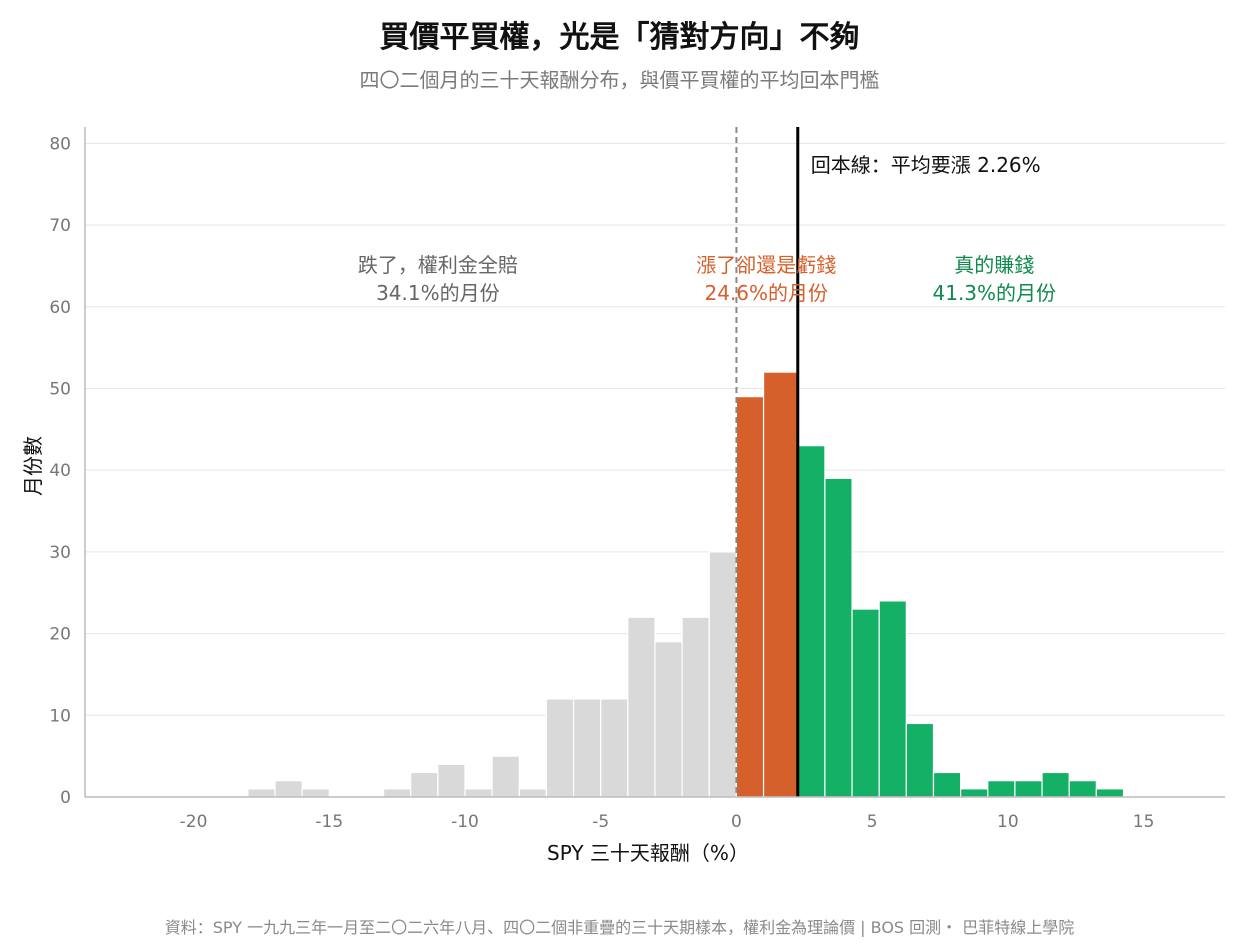 The height and width of the screenshot is (950, 1239). What do you see at coordinates (60, 144) in the screenshot?
I see `y-tick-label: 80` at bounding box center [60, 144].